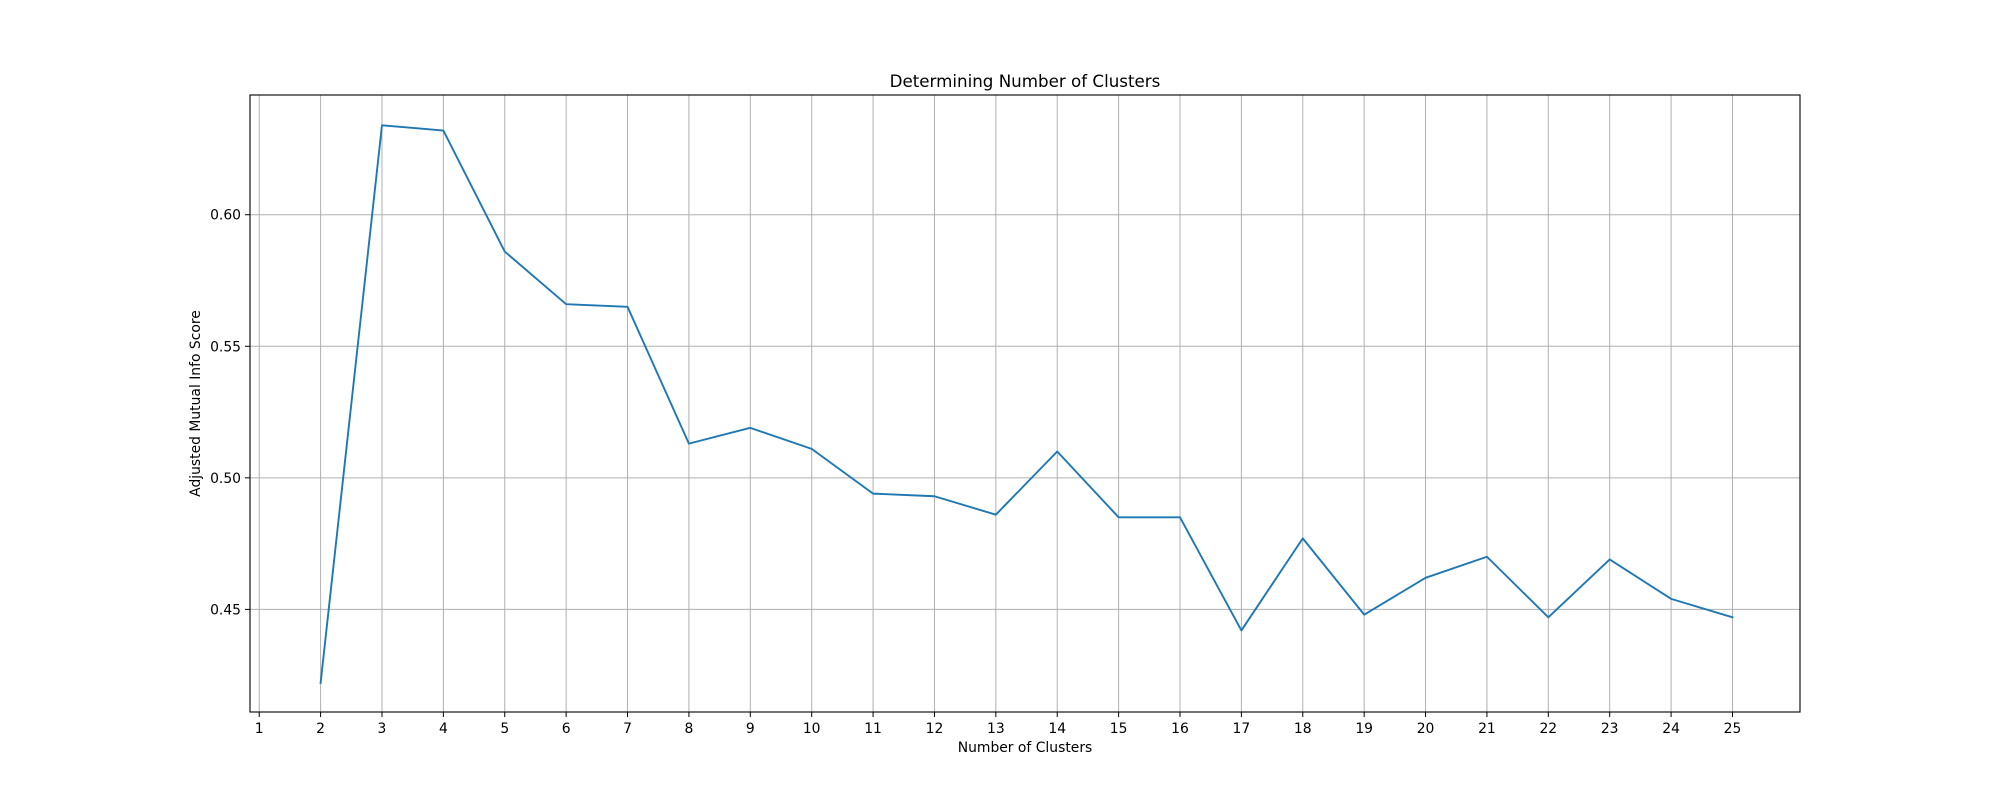  I want to click on x-tick-label: 2, so click(320, 729).